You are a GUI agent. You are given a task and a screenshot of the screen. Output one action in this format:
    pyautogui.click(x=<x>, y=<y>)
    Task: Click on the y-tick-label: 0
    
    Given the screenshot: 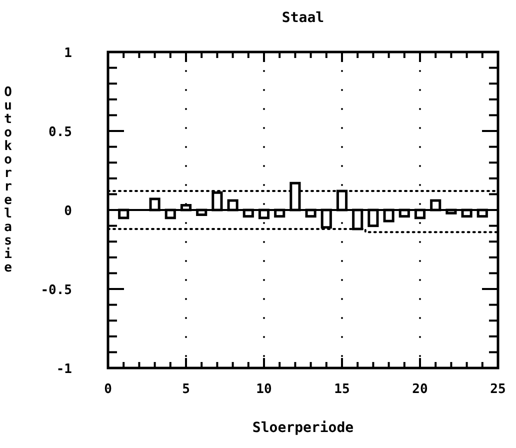 What is the action you would take?
    pyautogui.click(x=68, y=211)
    